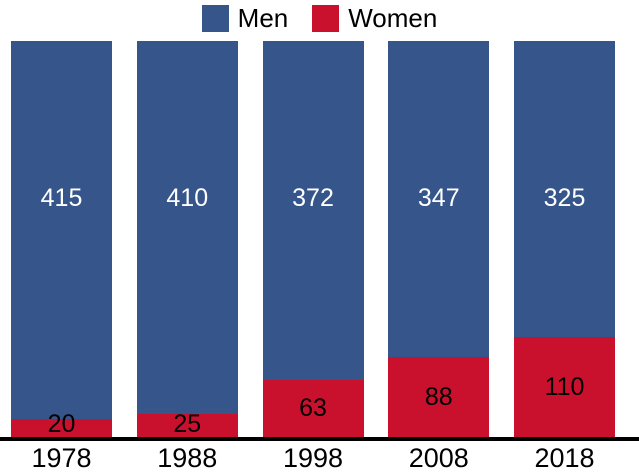 The width and height of the screenshot is (639, 476). I want to click on women-value-label-2008: 88, so click(438, 396).